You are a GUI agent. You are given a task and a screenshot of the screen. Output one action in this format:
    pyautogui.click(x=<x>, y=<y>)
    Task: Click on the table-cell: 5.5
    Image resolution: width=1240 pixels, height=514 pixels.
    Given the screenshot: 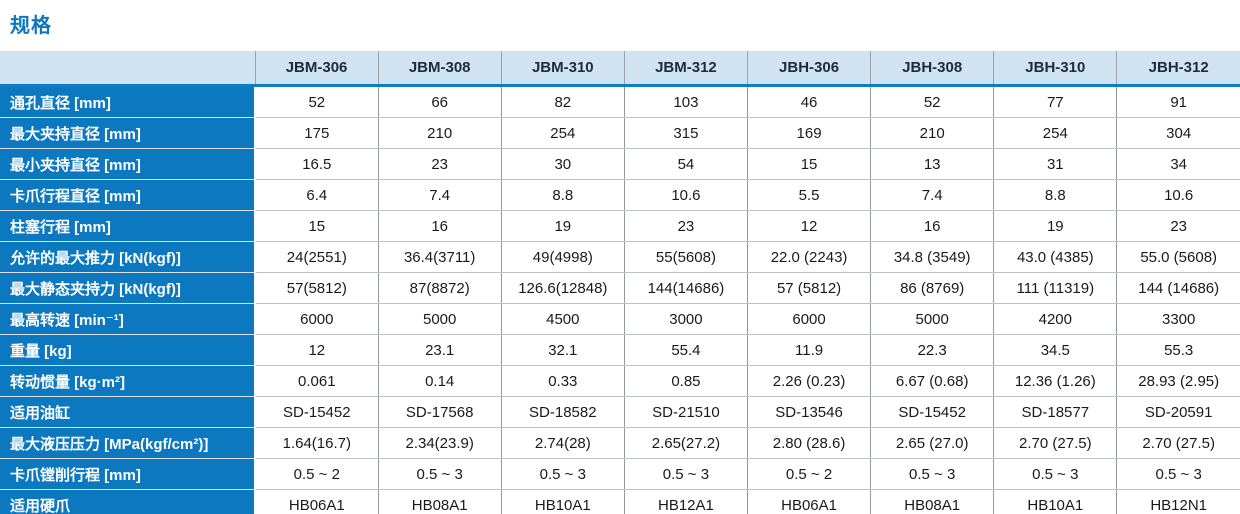 What is the action you would take?
    pyautogui.click(x=808, y=195)
    